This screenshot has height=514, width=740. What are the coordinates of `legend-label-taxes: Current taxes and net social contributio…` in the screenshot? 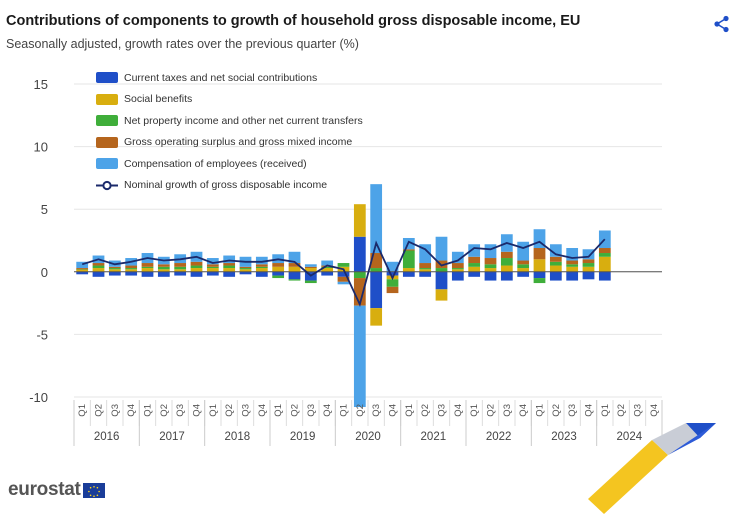 It's located at (221, 77).